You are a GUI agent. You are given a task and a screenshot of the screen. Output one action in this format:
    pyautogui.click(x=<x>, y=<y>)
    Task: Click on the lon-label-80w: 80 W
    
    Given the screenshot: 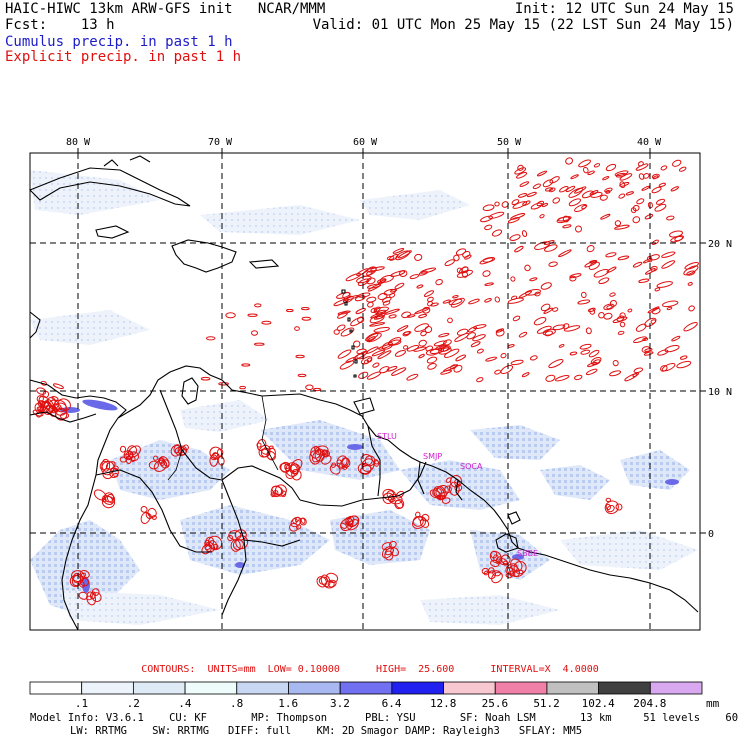 What is the action you would take?
    pyautogui.click(x=78, y=142)
    